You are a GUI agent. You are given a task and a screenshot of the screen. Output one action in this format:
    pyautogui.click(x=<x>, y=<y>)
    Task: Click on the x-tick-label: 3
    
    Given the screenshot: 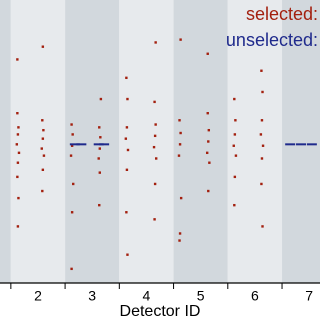 What is the action you would take?
    pyautogui.click(x=92, y=296)
    